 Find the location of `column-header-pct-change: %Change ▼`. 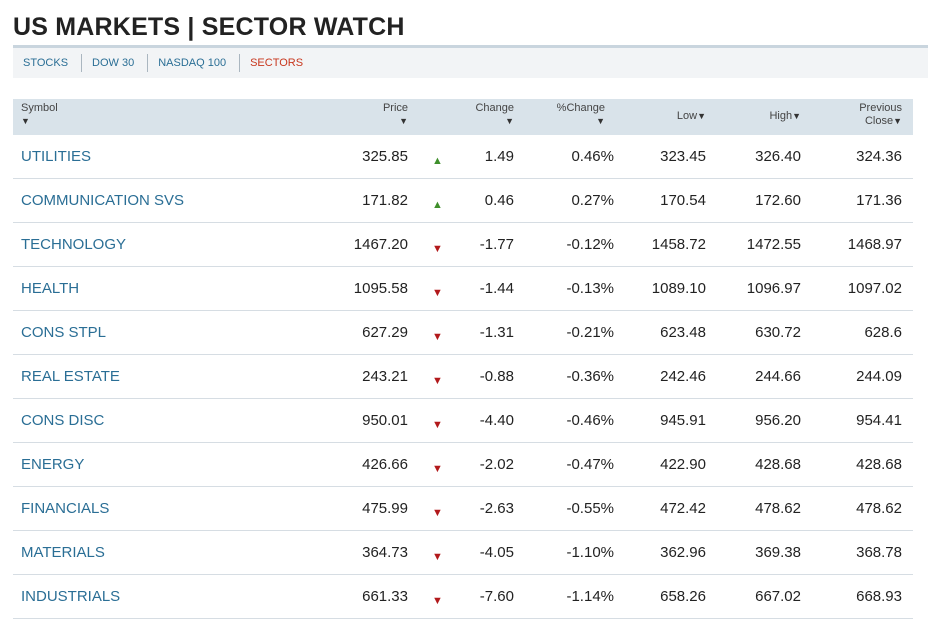

column-header-pct-change: %Change ▼ is located at coordinates (581, 120).